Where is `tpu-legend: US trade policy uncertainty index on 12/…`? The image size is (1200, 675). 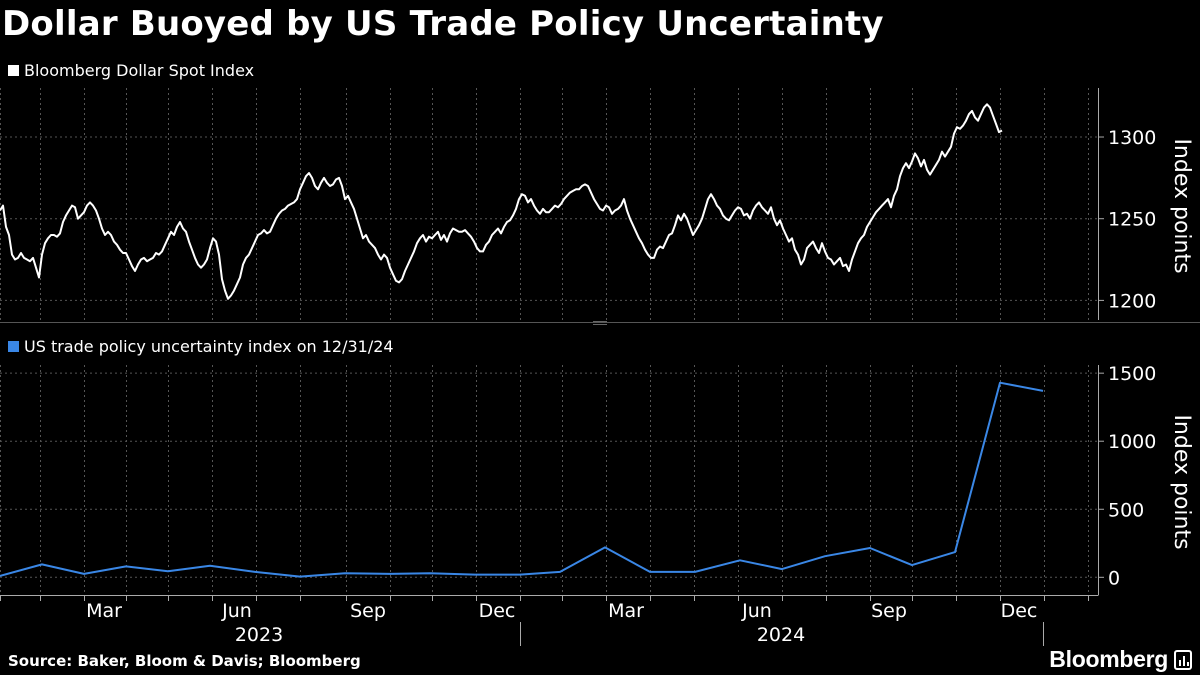 tpu-legend: US trade policy uncertainty index on 12/… is located at coordinates (201, 346).